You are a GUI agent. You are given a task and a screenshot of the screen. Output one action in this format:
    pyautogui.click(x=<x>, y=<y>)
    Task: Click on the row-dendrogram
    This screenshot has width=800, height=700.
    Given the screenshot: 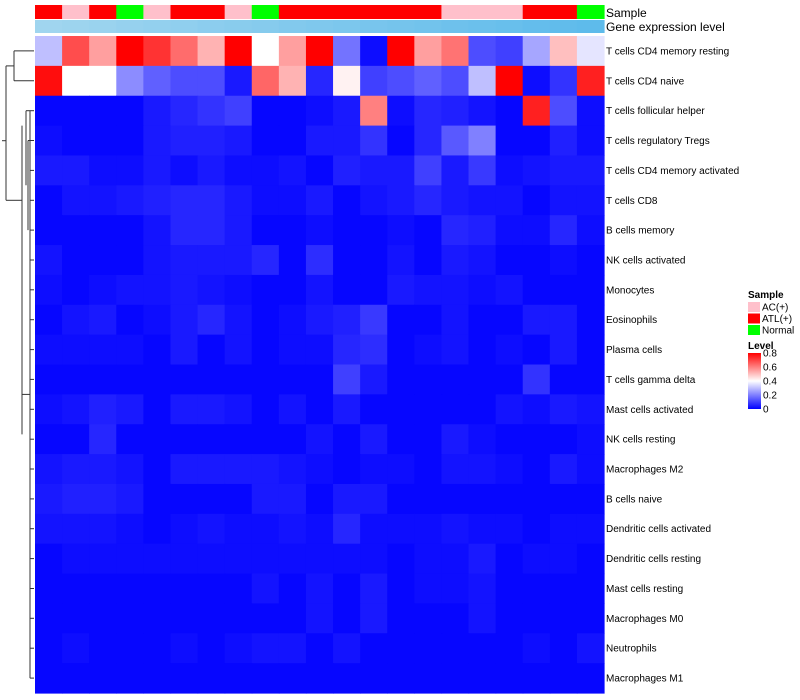 What is the action you would take?
    pyautogui.click(x=18, y=364)
    